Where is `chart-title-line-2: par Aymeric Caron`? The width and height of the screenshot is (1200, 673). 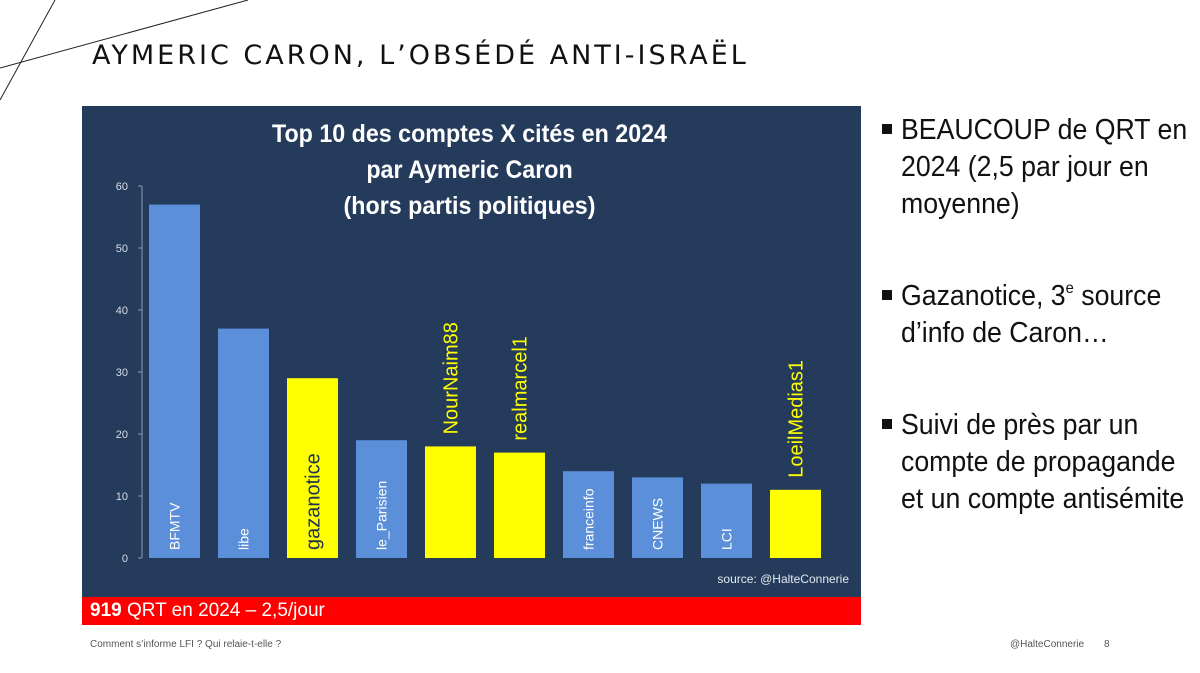 chart-title-line-2: par Aymeric Caron is located at coordinates (469, 170).